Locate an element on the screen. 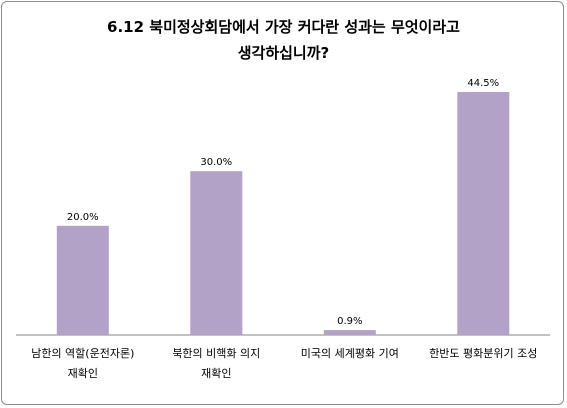 Image resolution: width=567 pixels, height=408 pixels. category-label-1-line-1: 남한의 역할(운전자론) is located at coordinates (83, 353).